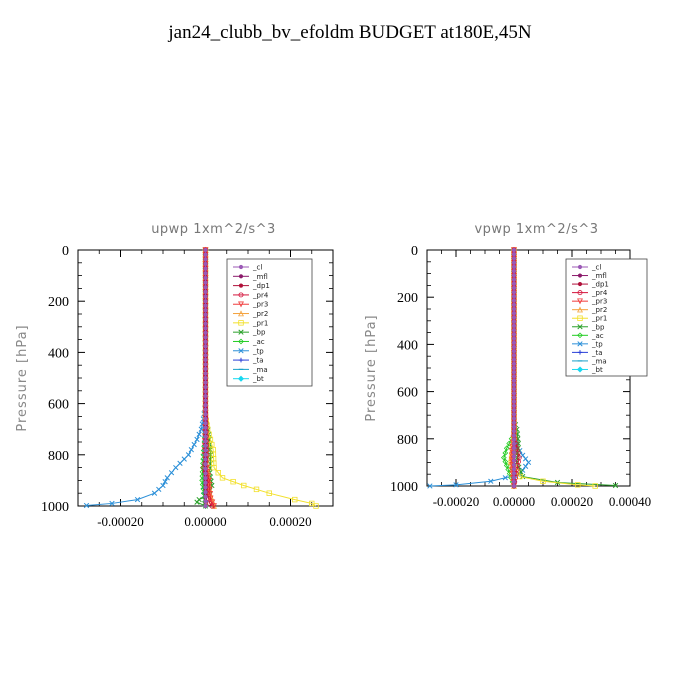 This screenshot has height=700, width=700. Describe the element at coordinates (261, 286) in the screenshot. I see `legend-label: _dp1` at that location.